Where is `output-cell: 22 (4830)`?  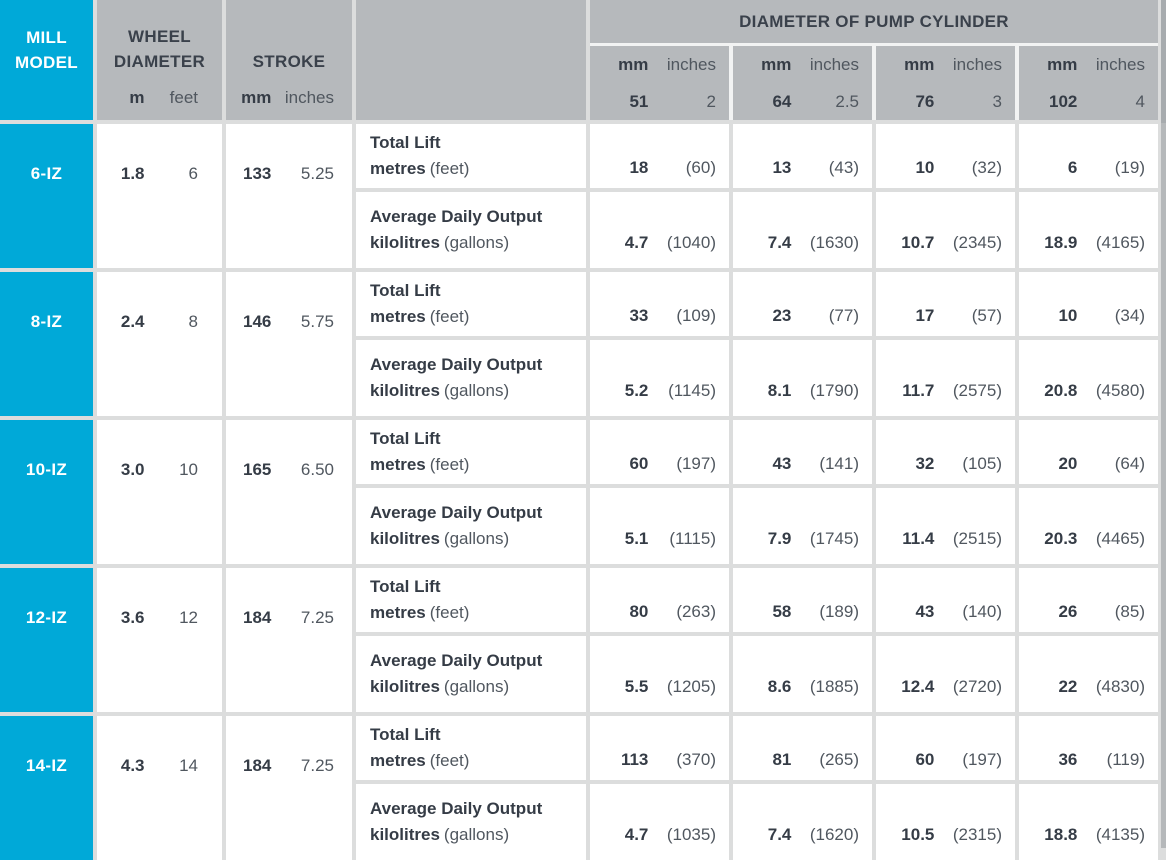
output-cell: 22 (4830) is located at coordinates (1088, 674).